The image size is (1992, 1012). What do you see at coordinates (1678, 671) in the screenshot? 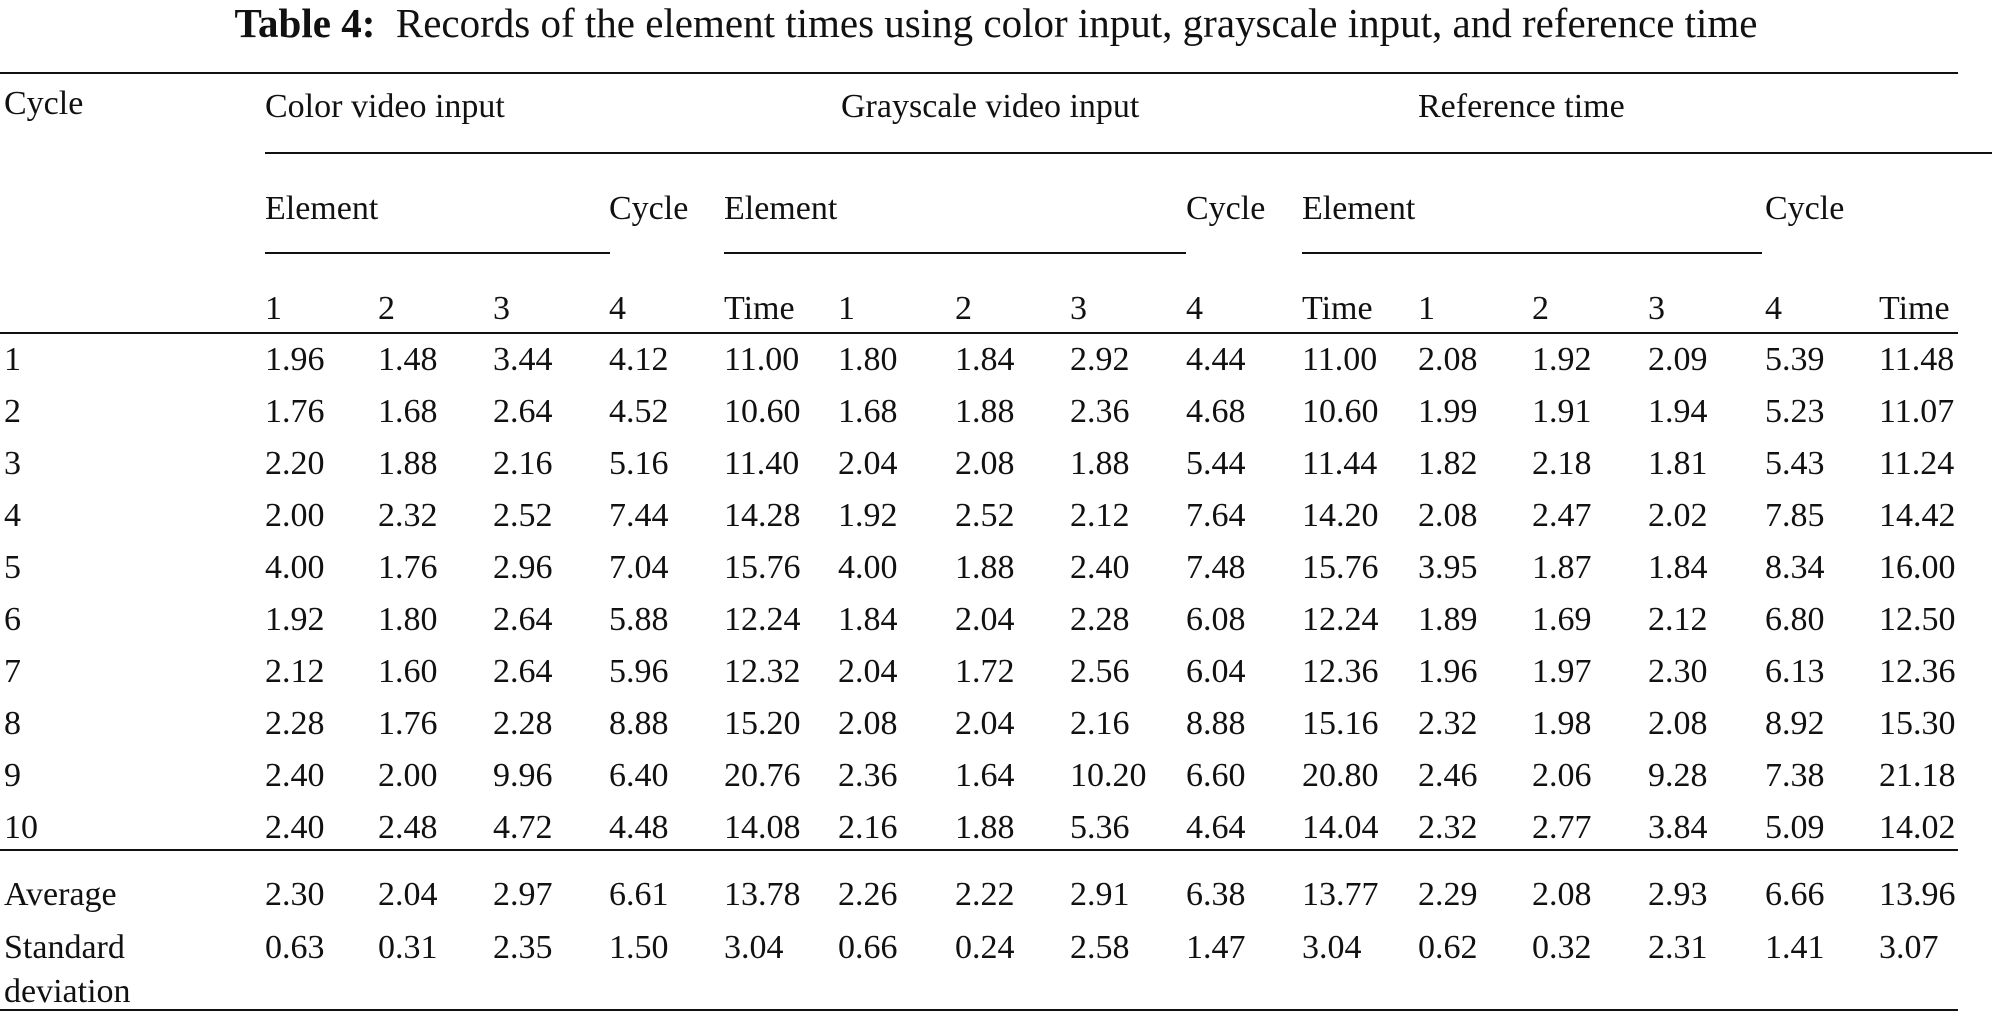
I see `table-cell: 2.30` at bounding box center [1678, 671].